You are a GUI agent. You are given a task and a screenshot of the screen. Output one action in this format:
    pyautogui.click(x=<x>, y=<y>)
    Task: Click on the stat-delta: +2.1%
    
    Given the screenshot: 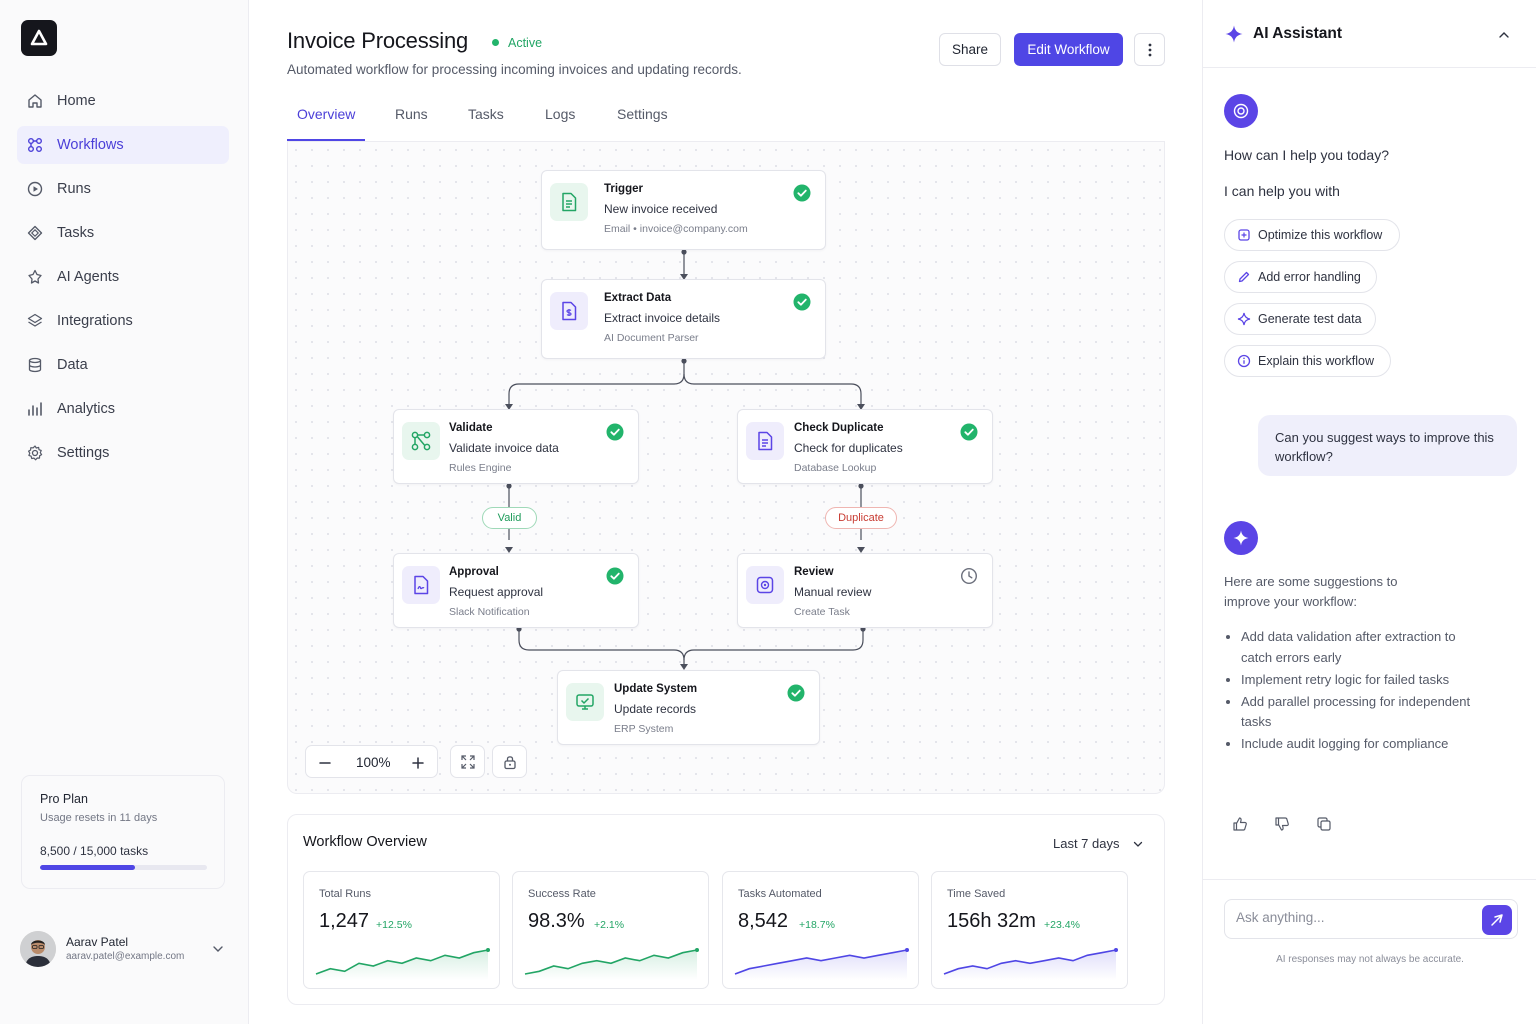 What is the action you would take?
    pyautogui.click(x=609, y=925)
    